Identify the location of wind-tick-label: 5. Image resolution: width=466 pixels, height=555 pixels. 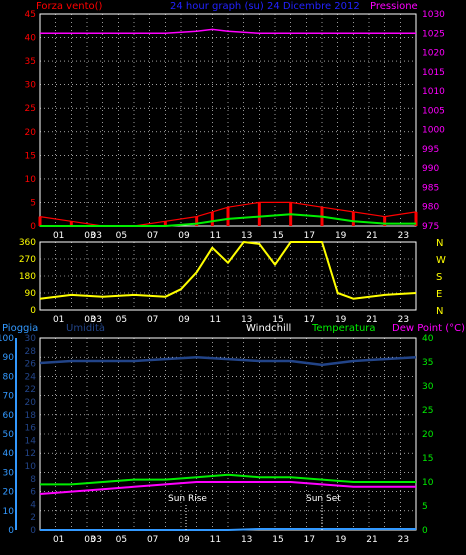
(33, 203).